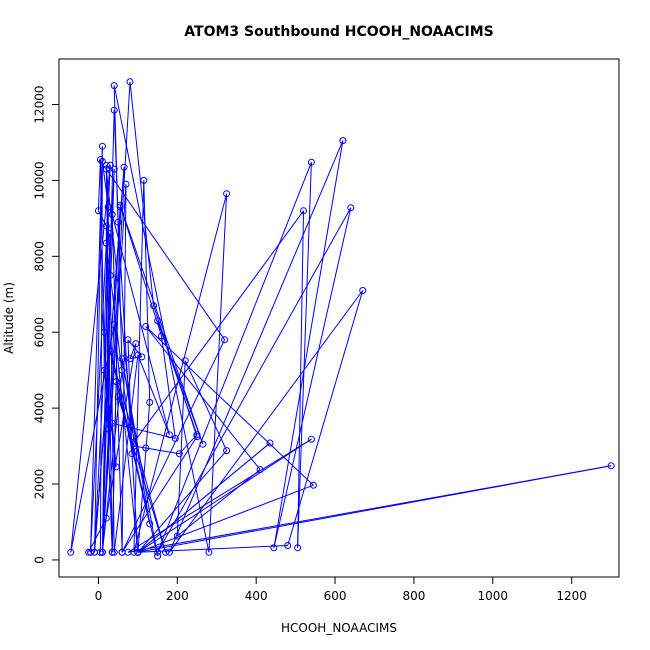 The width and height of the screenshot is (650, 650). Describe the element at coordinates (493, 596) in the screenshot. I see `x-tick-label: 1000` at that location.